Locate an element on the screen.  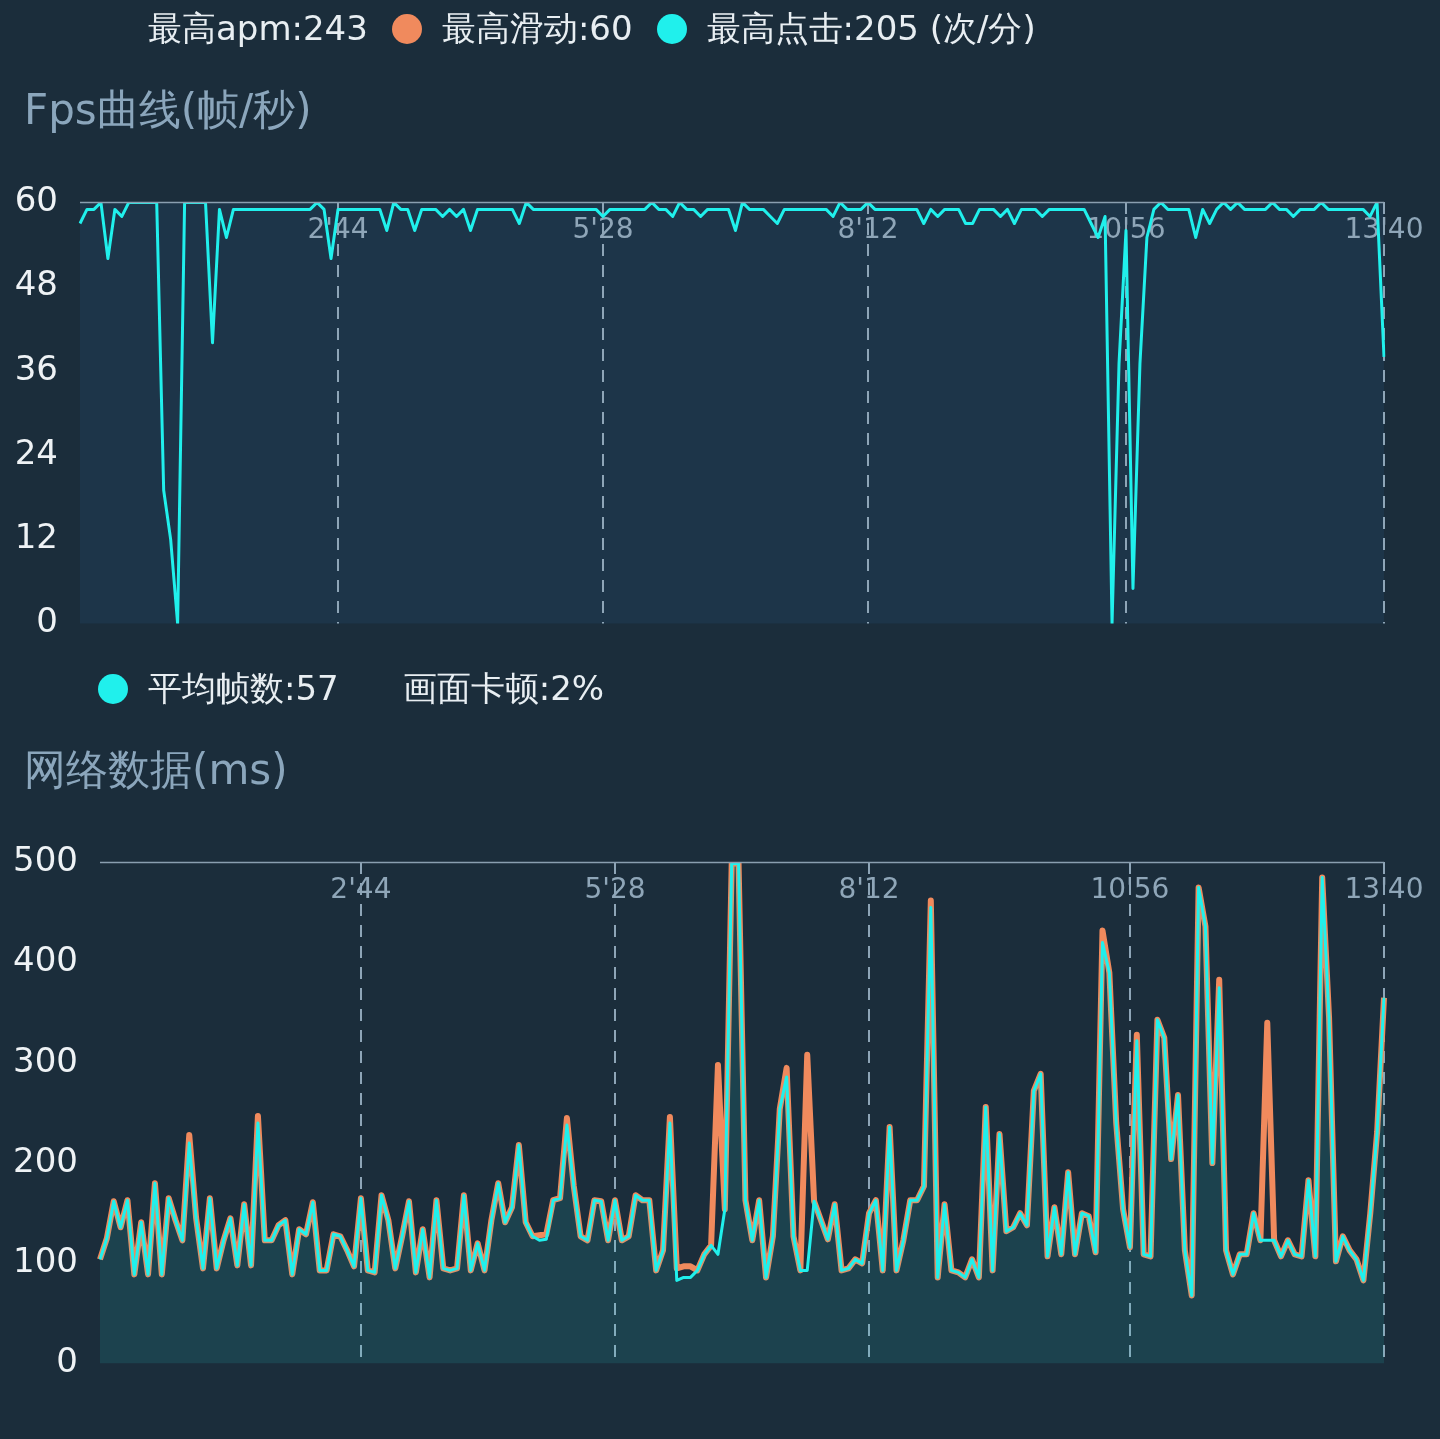
x-tick-label: 13'40 is located at coordinates (1384, 889).